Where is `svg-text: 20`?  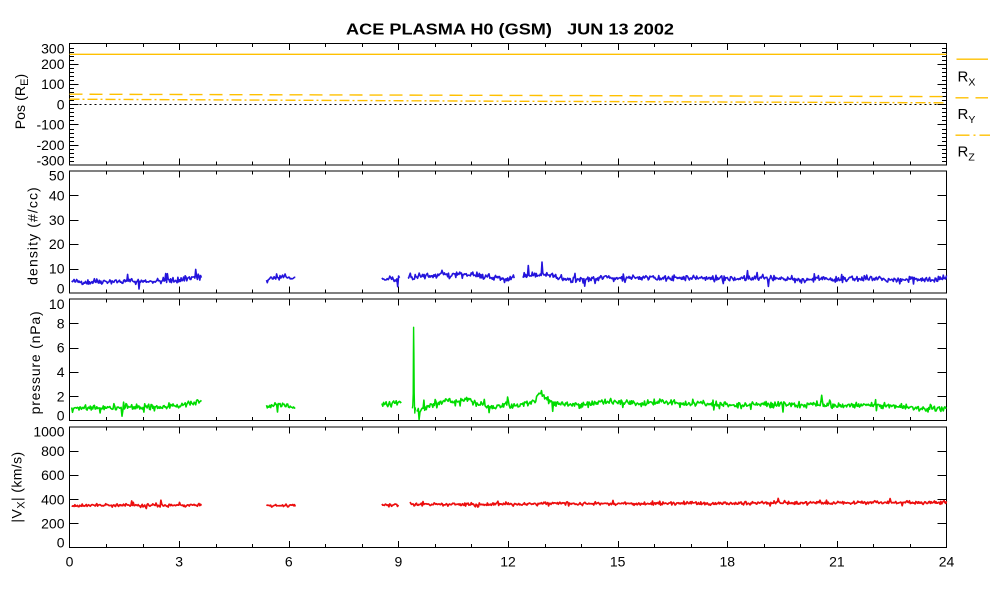 svg-text: 20 is located at coordinates (57, 244).